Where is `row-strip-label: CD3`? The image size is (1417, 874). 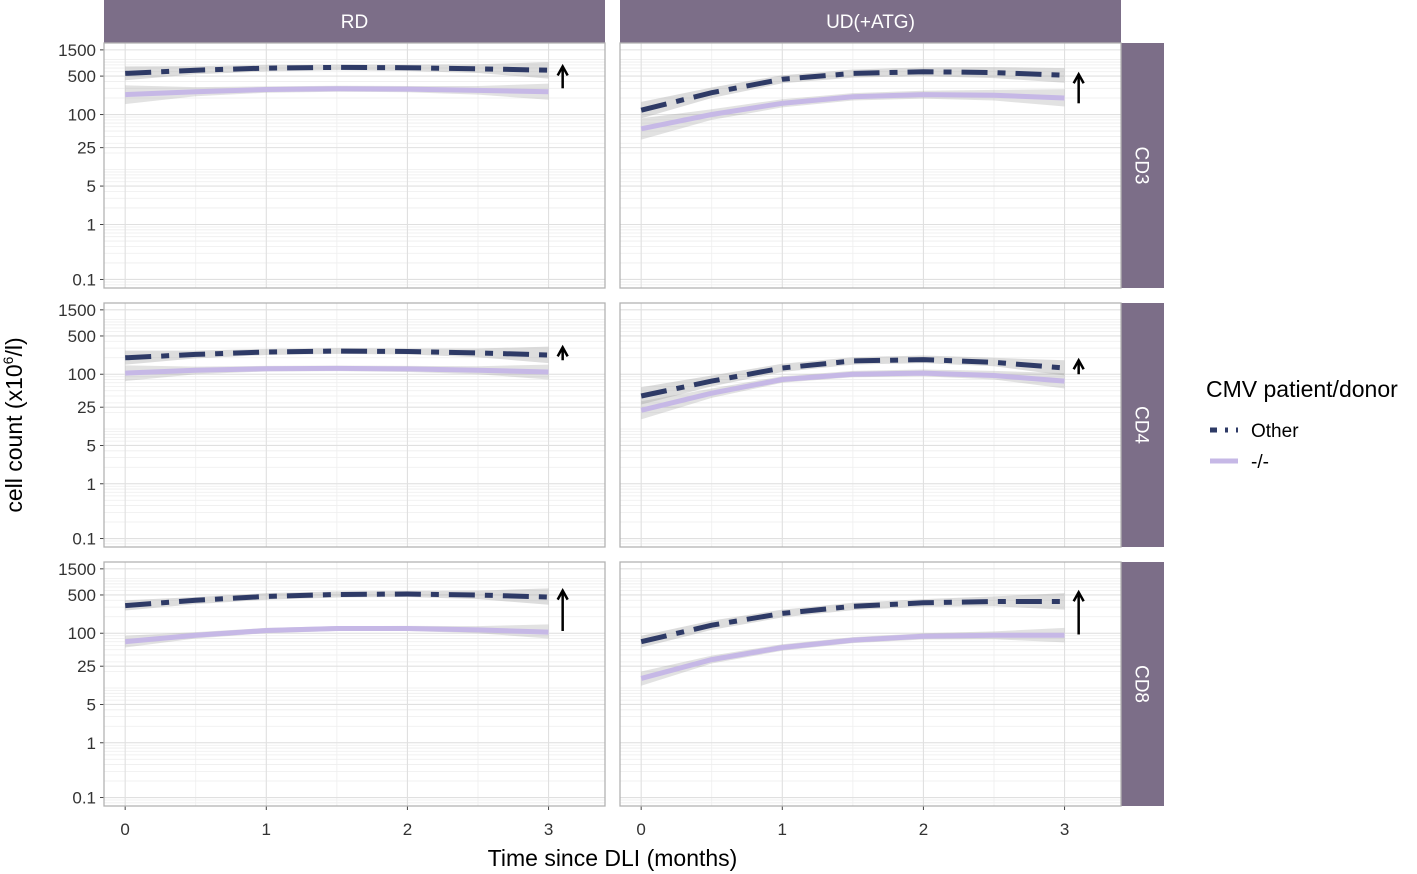
row-strip-label: CD3 is located at coordinates (1141, 165).